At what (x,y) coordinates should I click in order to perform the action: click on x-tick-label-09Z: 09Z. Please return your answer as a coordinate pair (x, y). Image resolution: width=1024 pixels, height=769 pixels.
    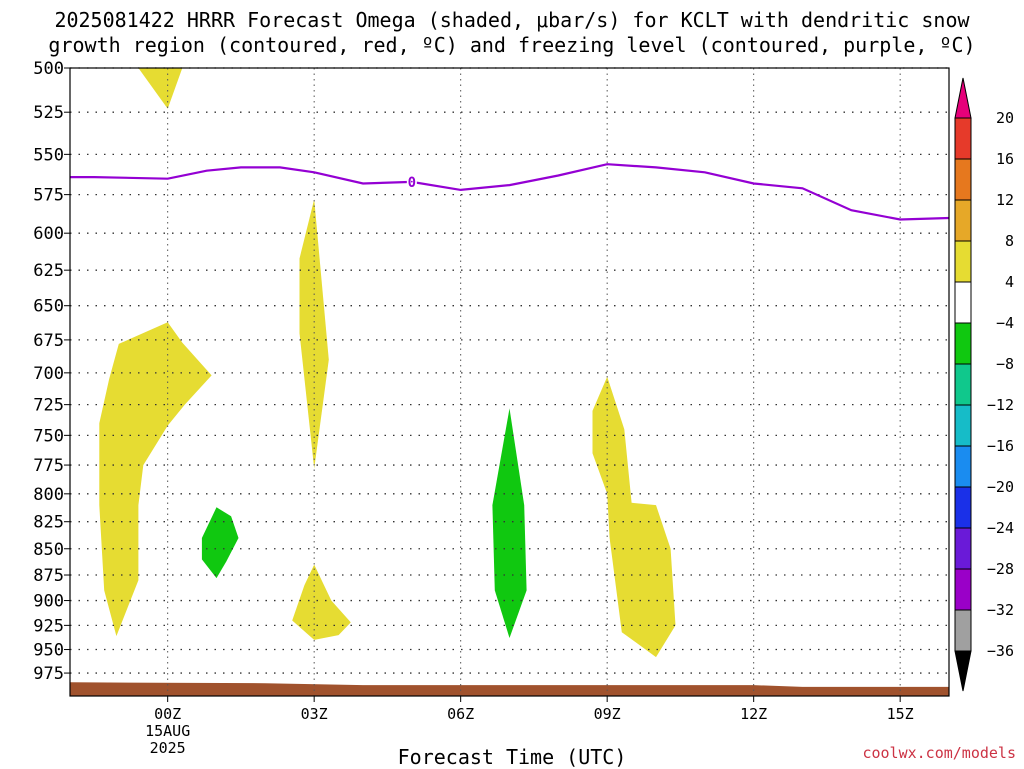
    Looking at the image, I should click on (607, 714).